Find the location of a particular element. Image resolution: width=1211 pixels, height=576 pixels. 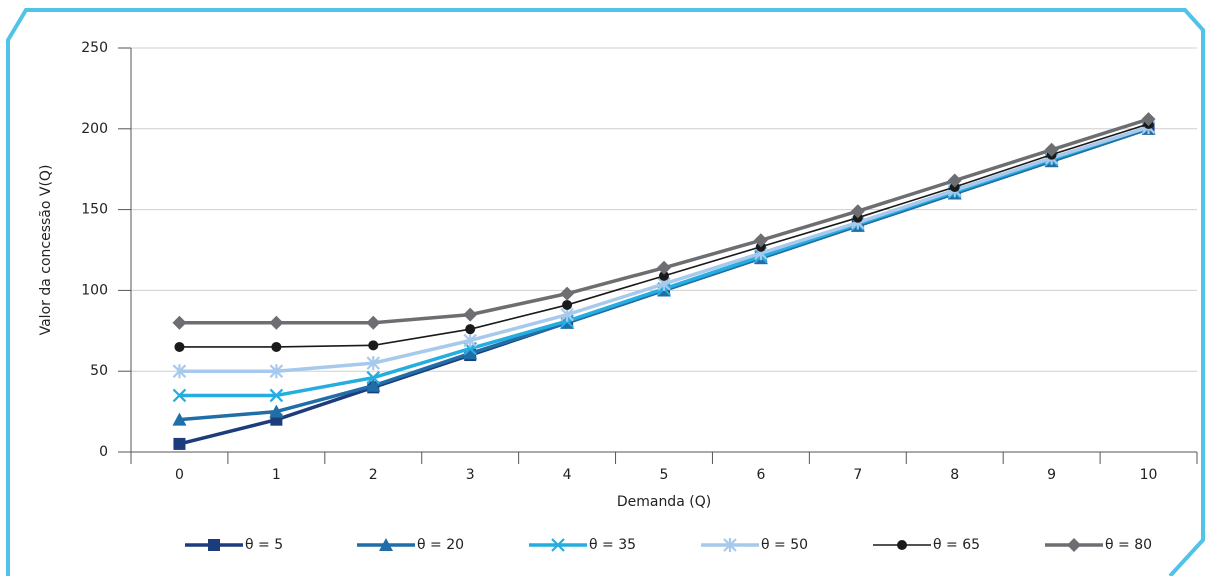

x-tick-label: 10 is located at coordinates (1149, 475).